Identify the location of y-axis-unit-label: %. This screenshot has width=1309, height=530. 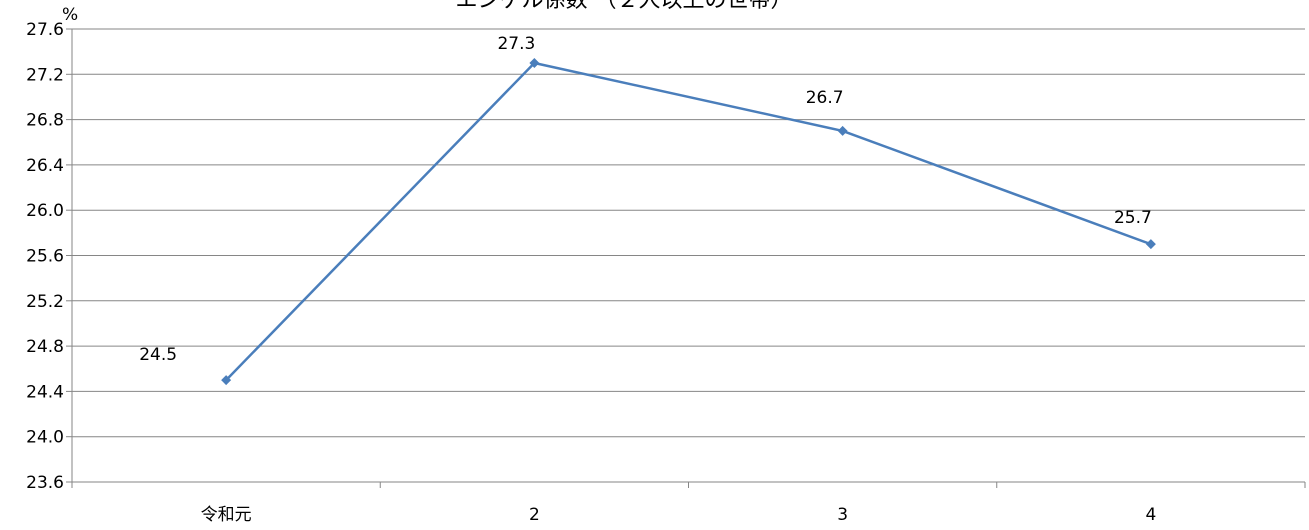
(70, 15).